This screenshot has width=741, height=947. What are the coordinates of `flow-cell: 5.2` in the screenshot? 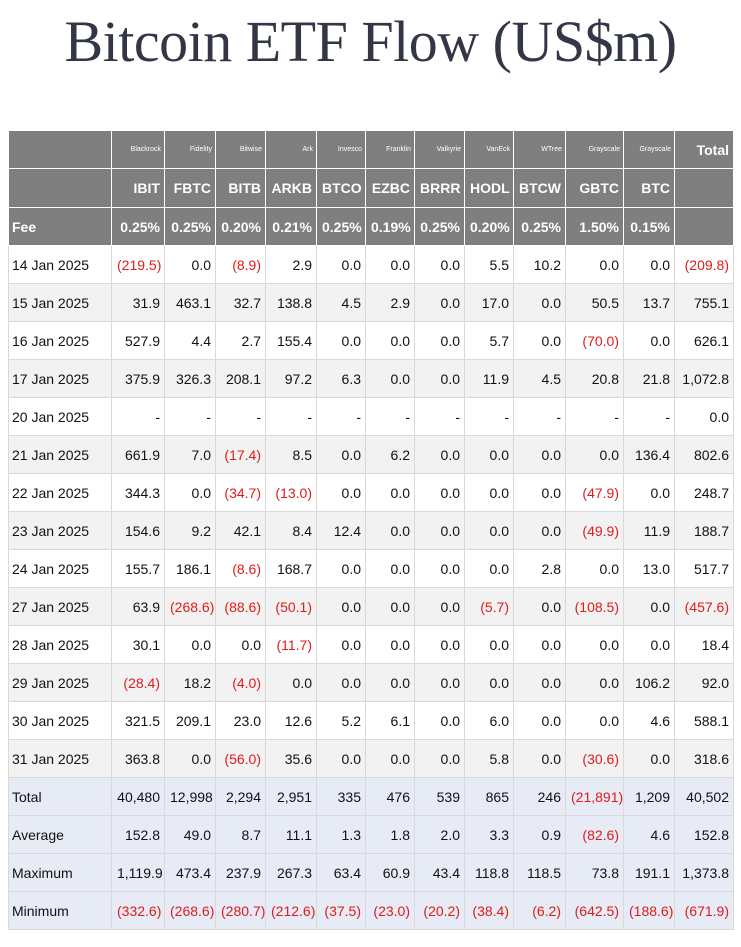 It's located at (341, 720).